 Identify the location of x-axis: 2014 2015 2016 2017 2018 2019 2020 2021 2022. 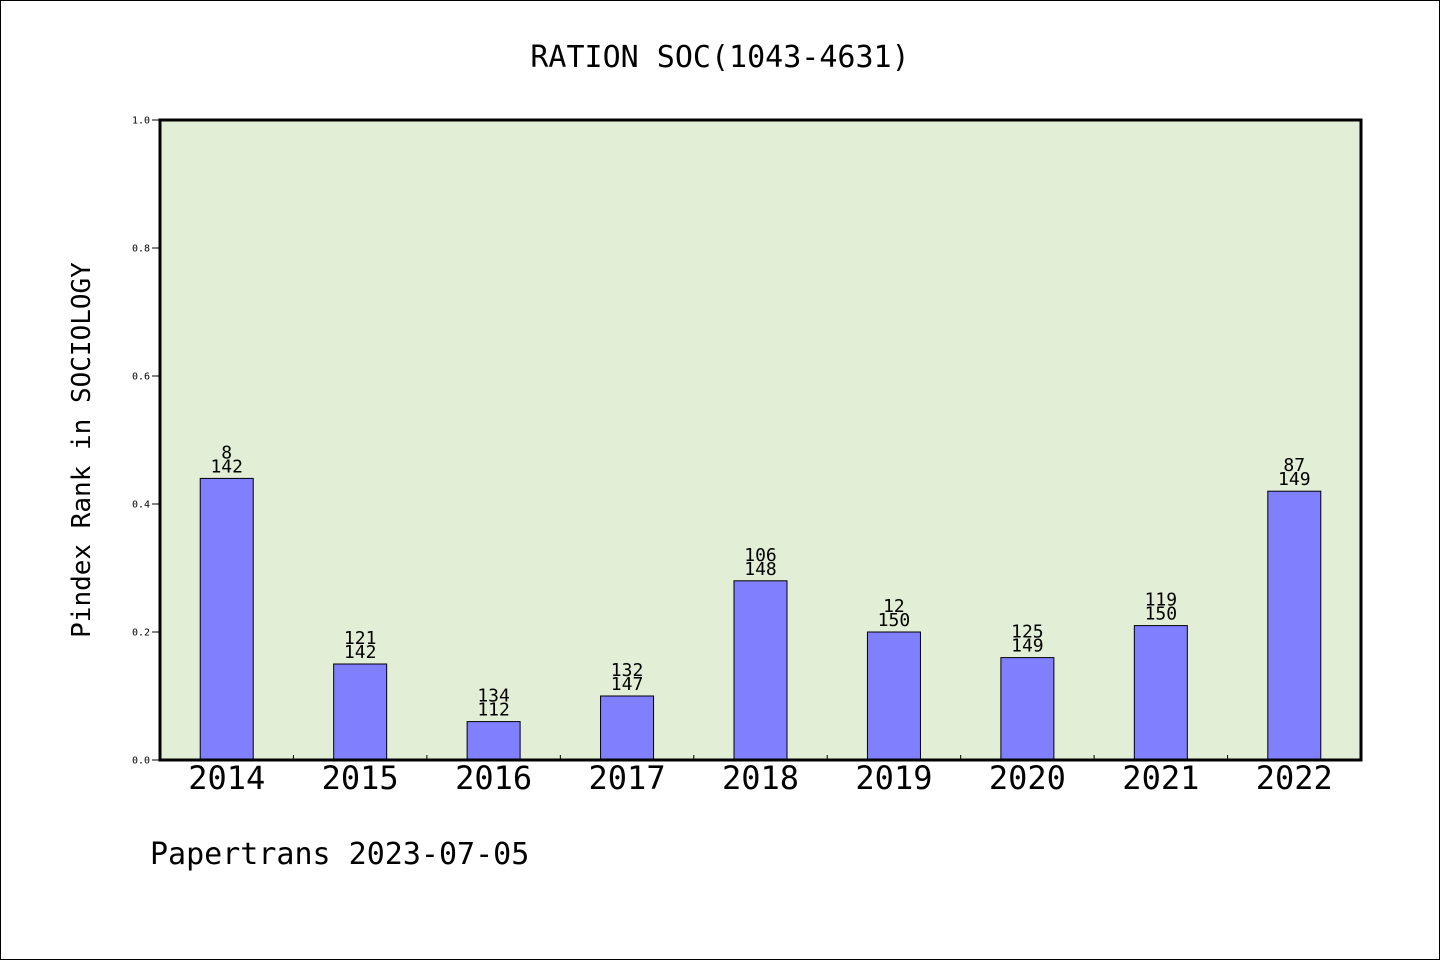
(760, 776).